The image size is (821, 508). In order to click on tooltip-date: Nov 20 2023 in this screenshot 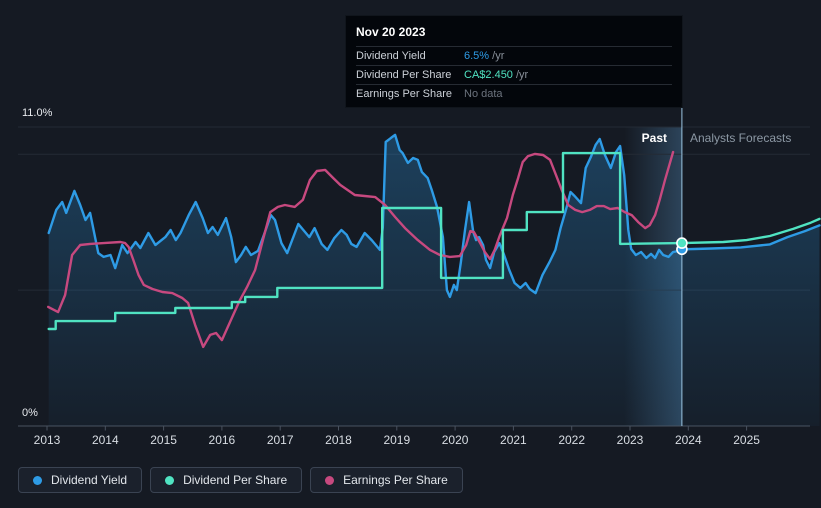, I will do `click(391, 32)`.